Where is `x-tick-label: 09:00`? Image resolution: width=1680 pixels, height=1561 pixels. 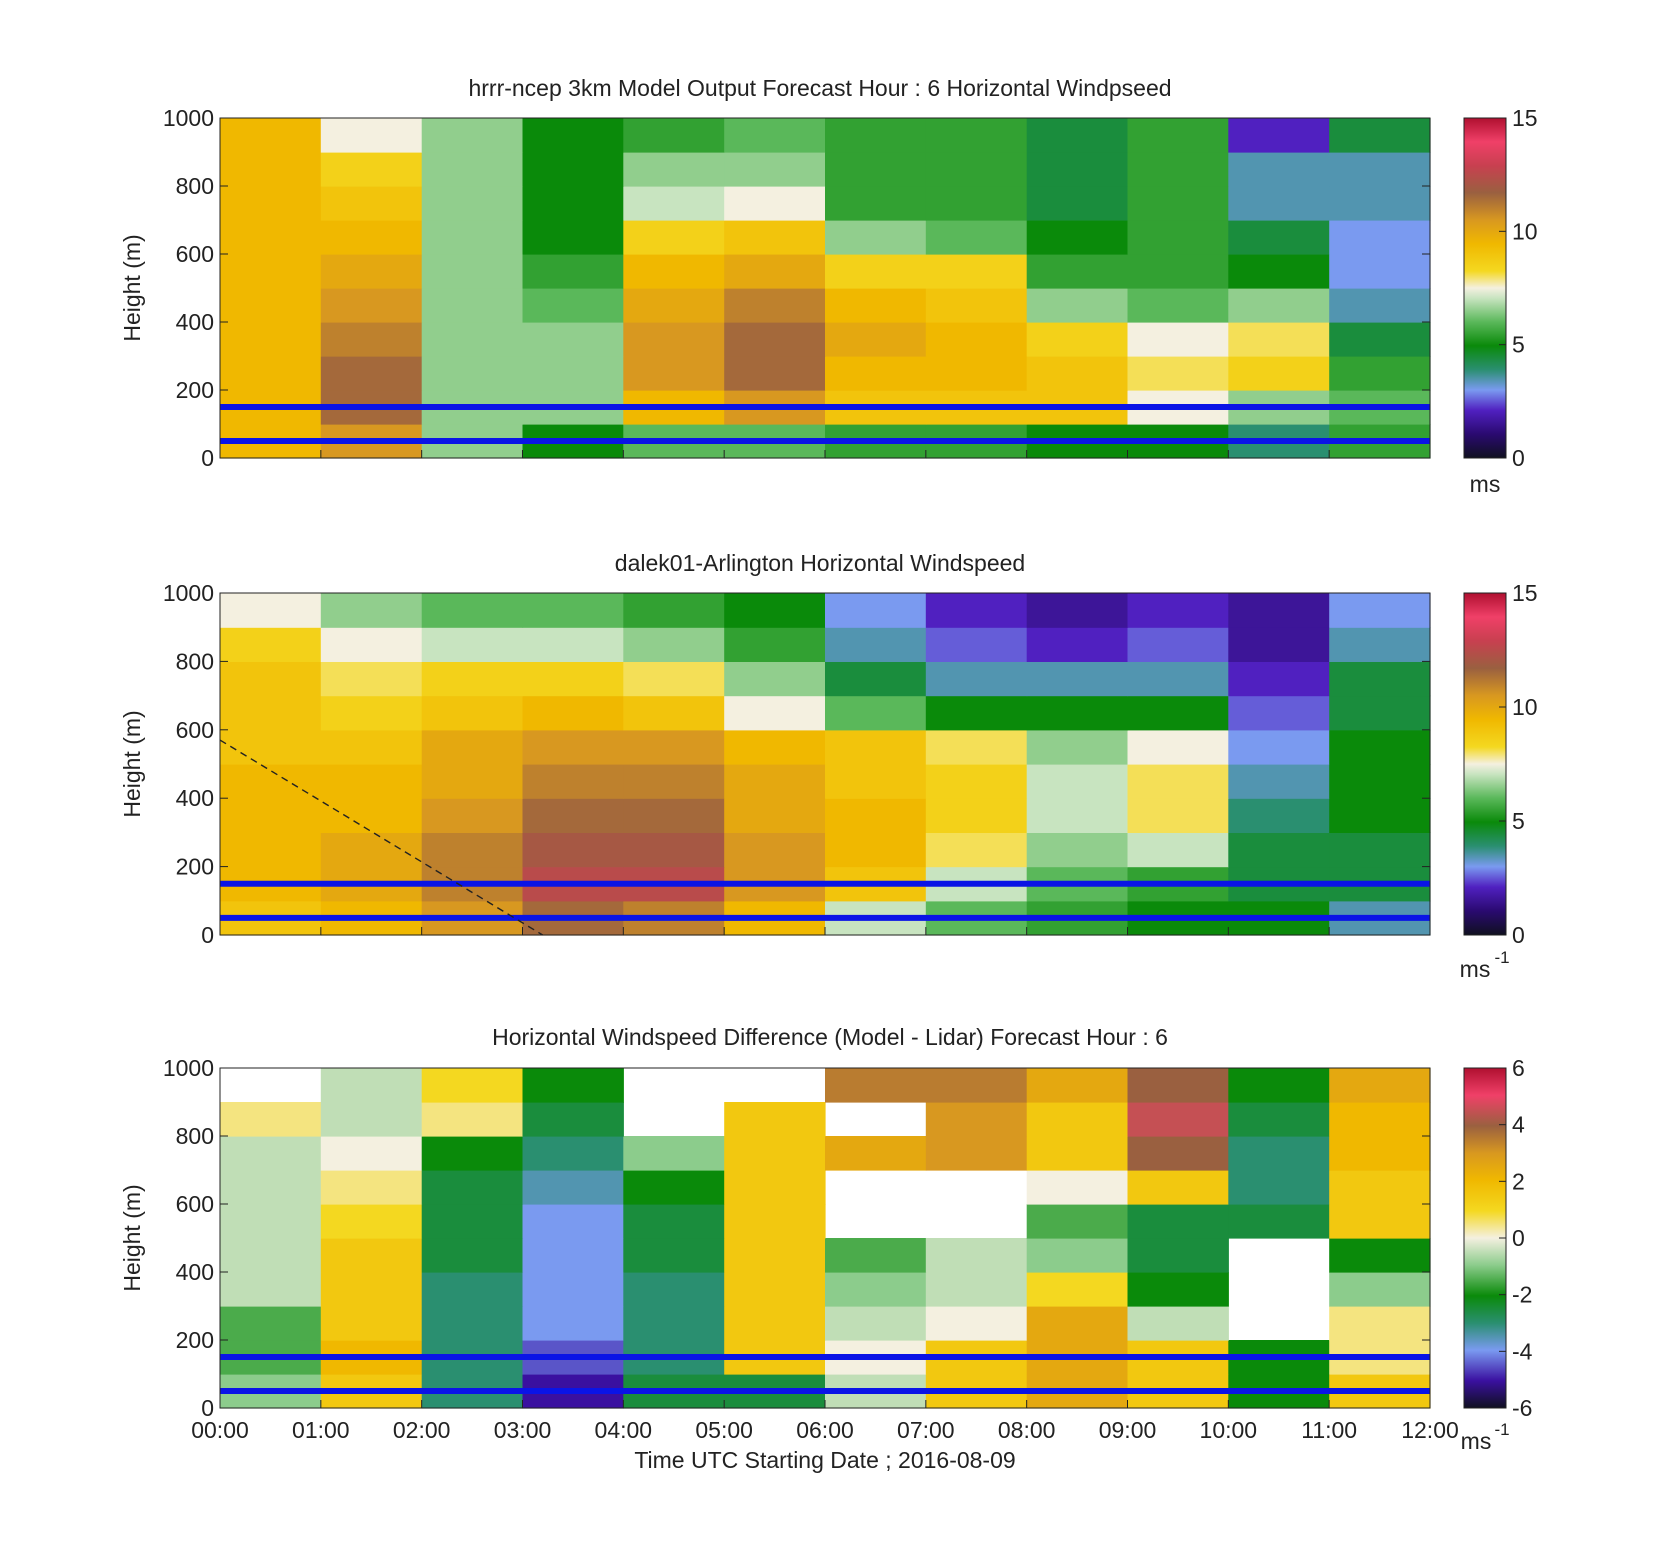
x-tick-label: 09:00 is located at coordinates (1128, 1430).